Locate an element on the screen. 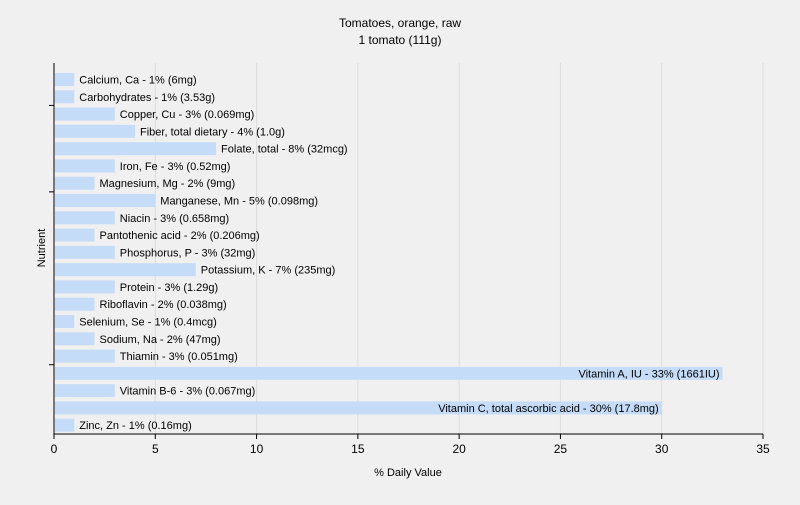 Image resolution: width=800 pixels, height=505 pixels. bar-label: Iron, Fe - 3% (0.52mg) is located at coordinates (175, 167).